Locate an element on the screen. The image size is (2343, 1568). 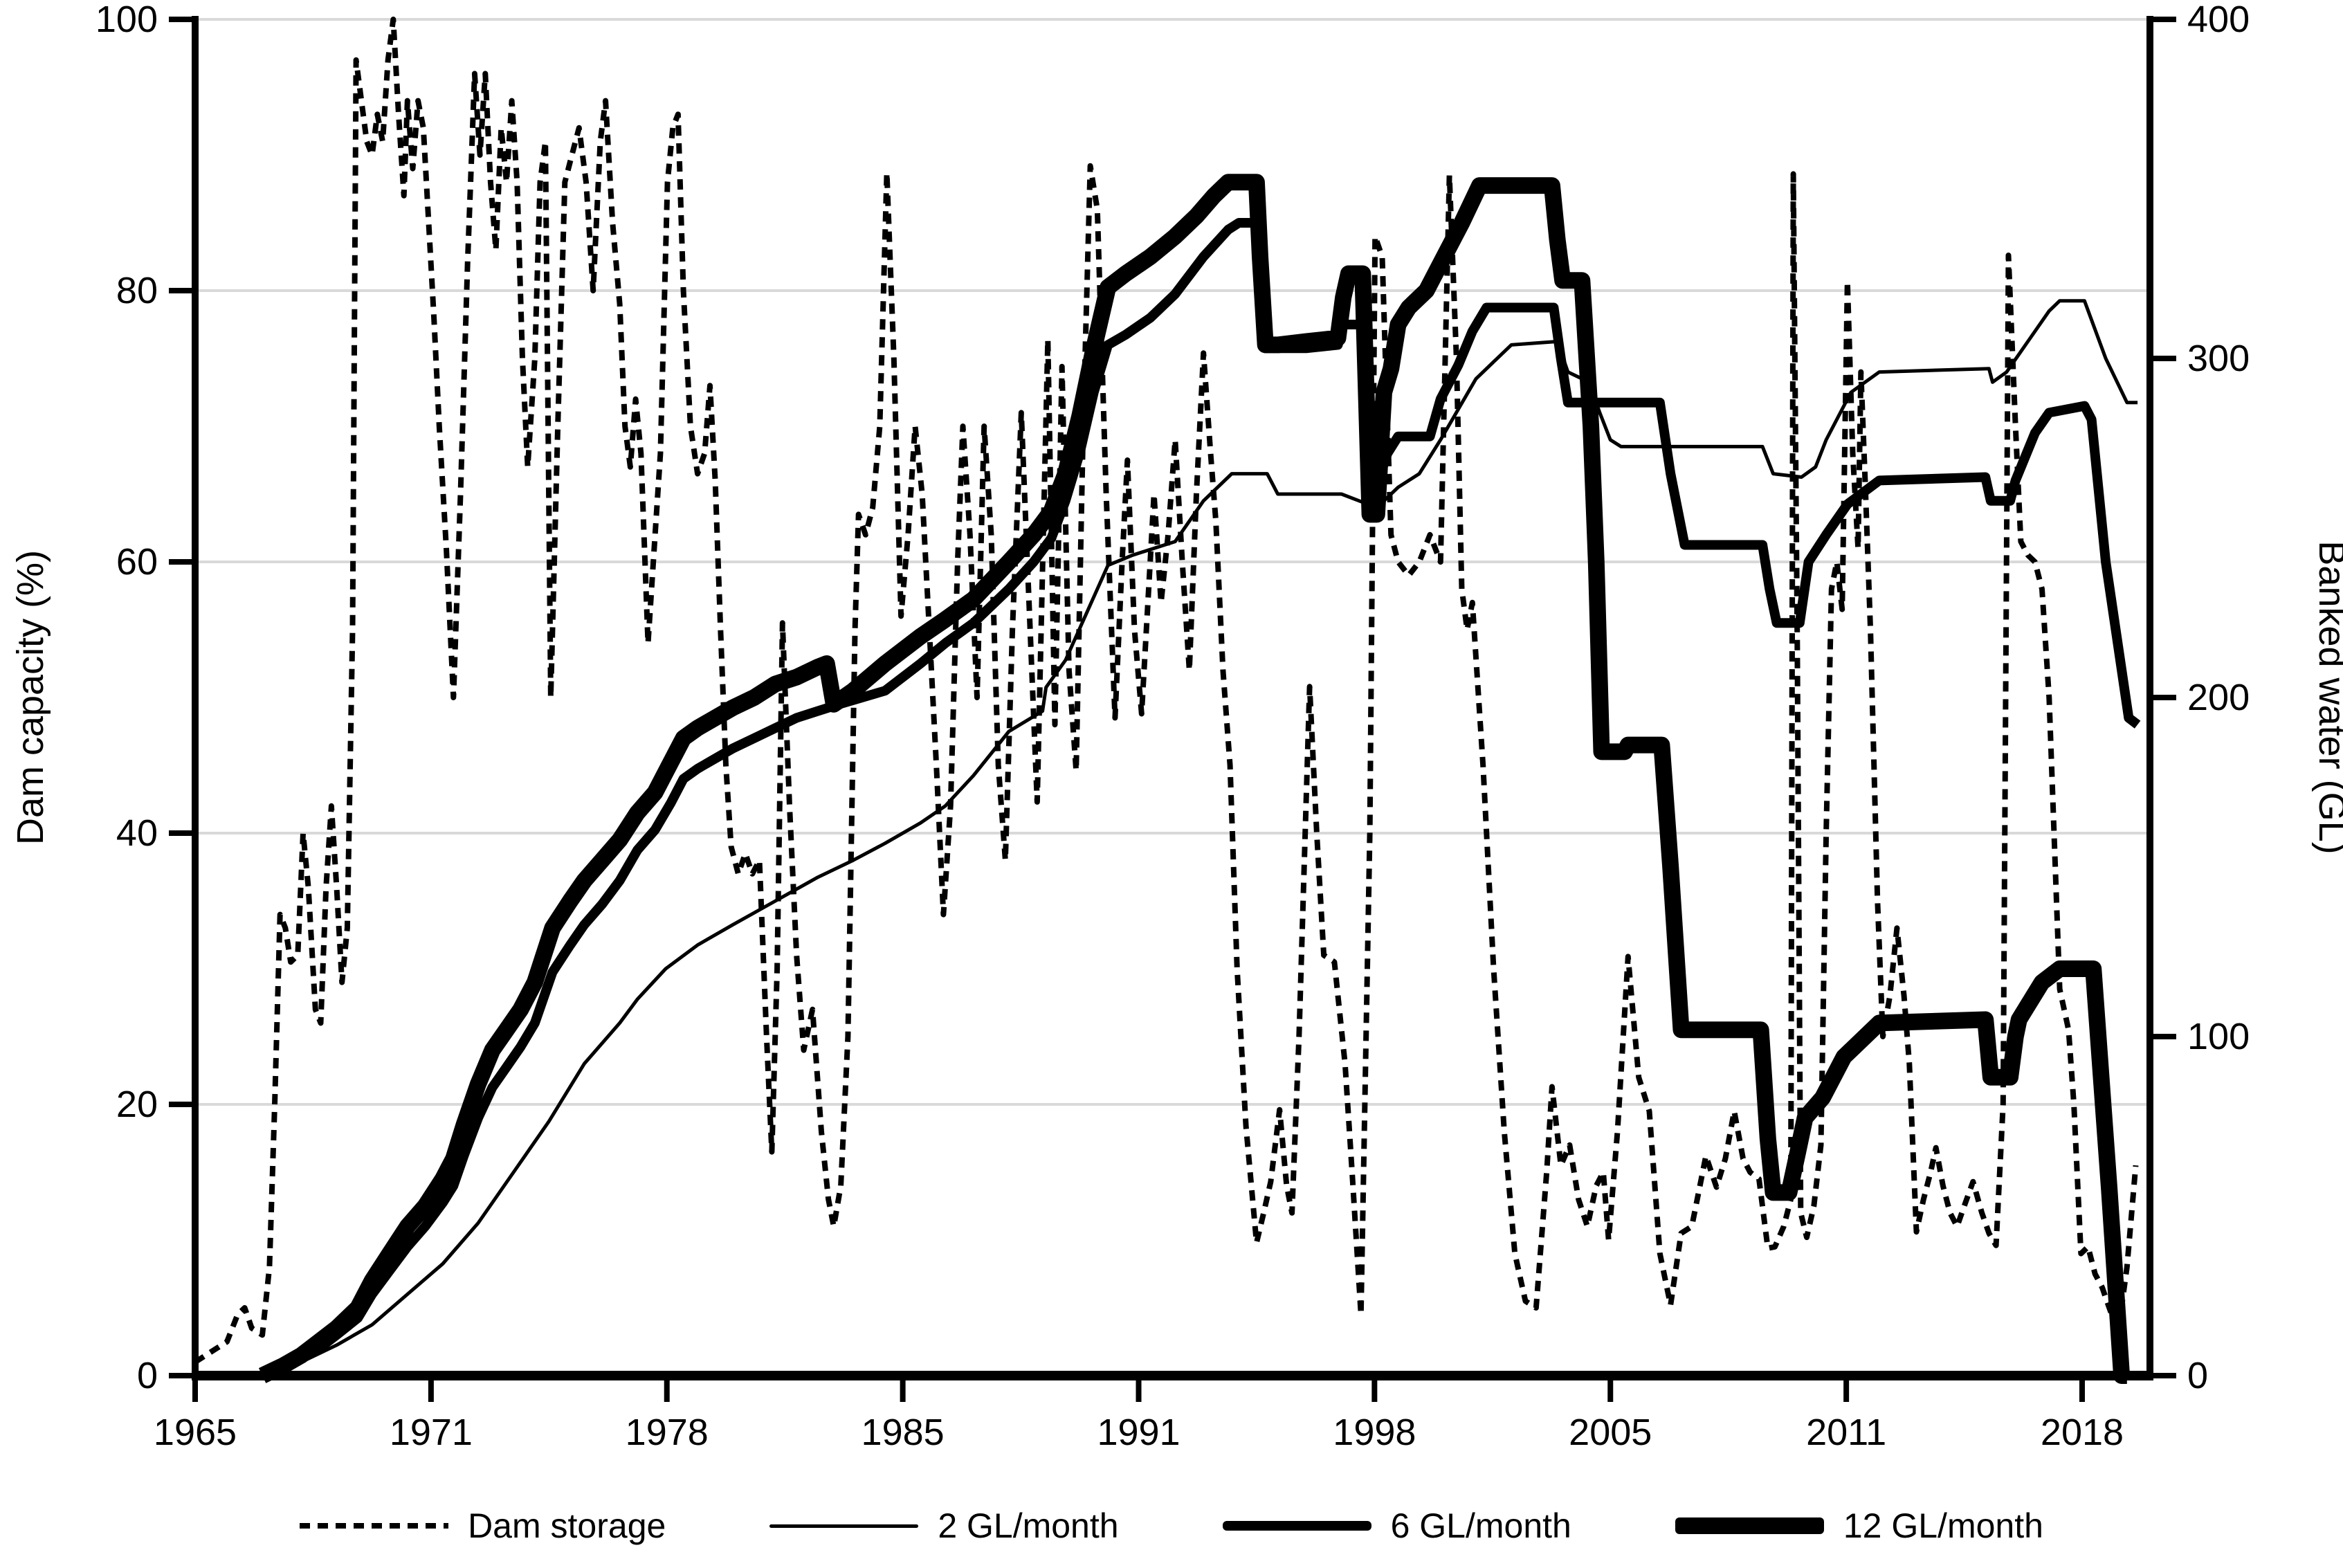
legend-swatch-2-gl-month is located at coordinates (844, 1526).